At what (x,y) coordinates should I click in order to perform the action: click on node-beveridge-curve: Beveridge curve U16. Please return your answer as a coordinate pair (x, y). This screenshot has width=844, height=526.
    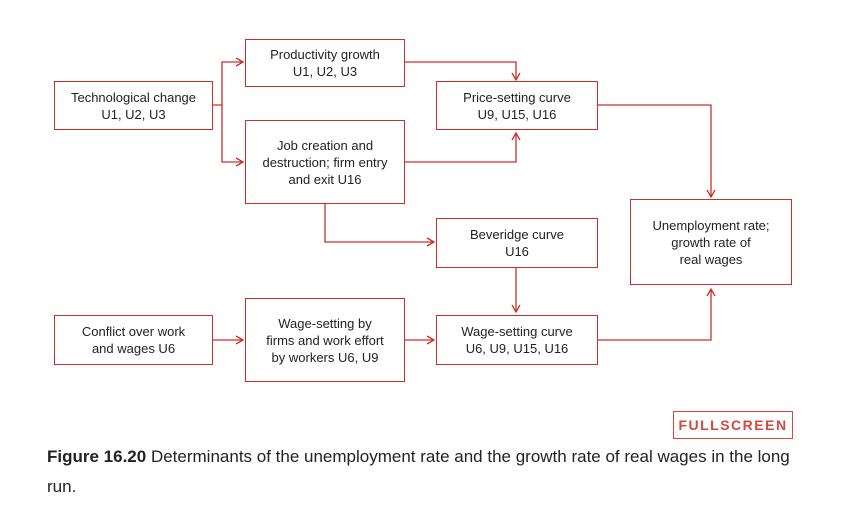
    Looking at the image, I should click on (517, 243).